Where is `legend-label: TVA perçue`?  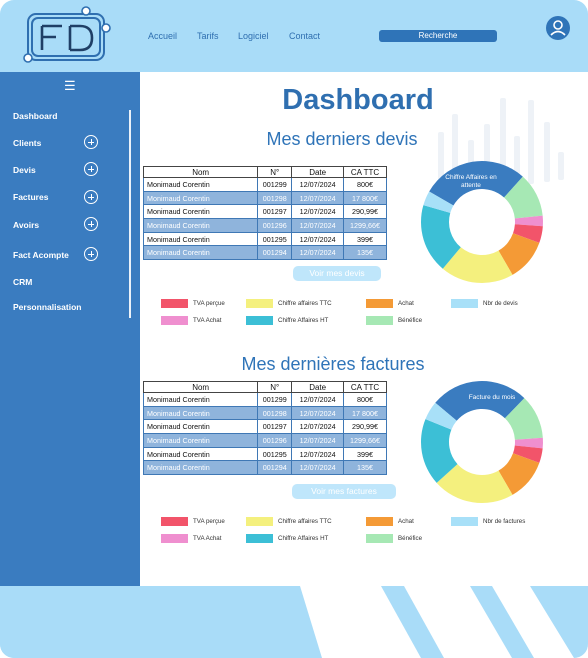 legend-label: TVA perçue is located at coordinates (209, 521).